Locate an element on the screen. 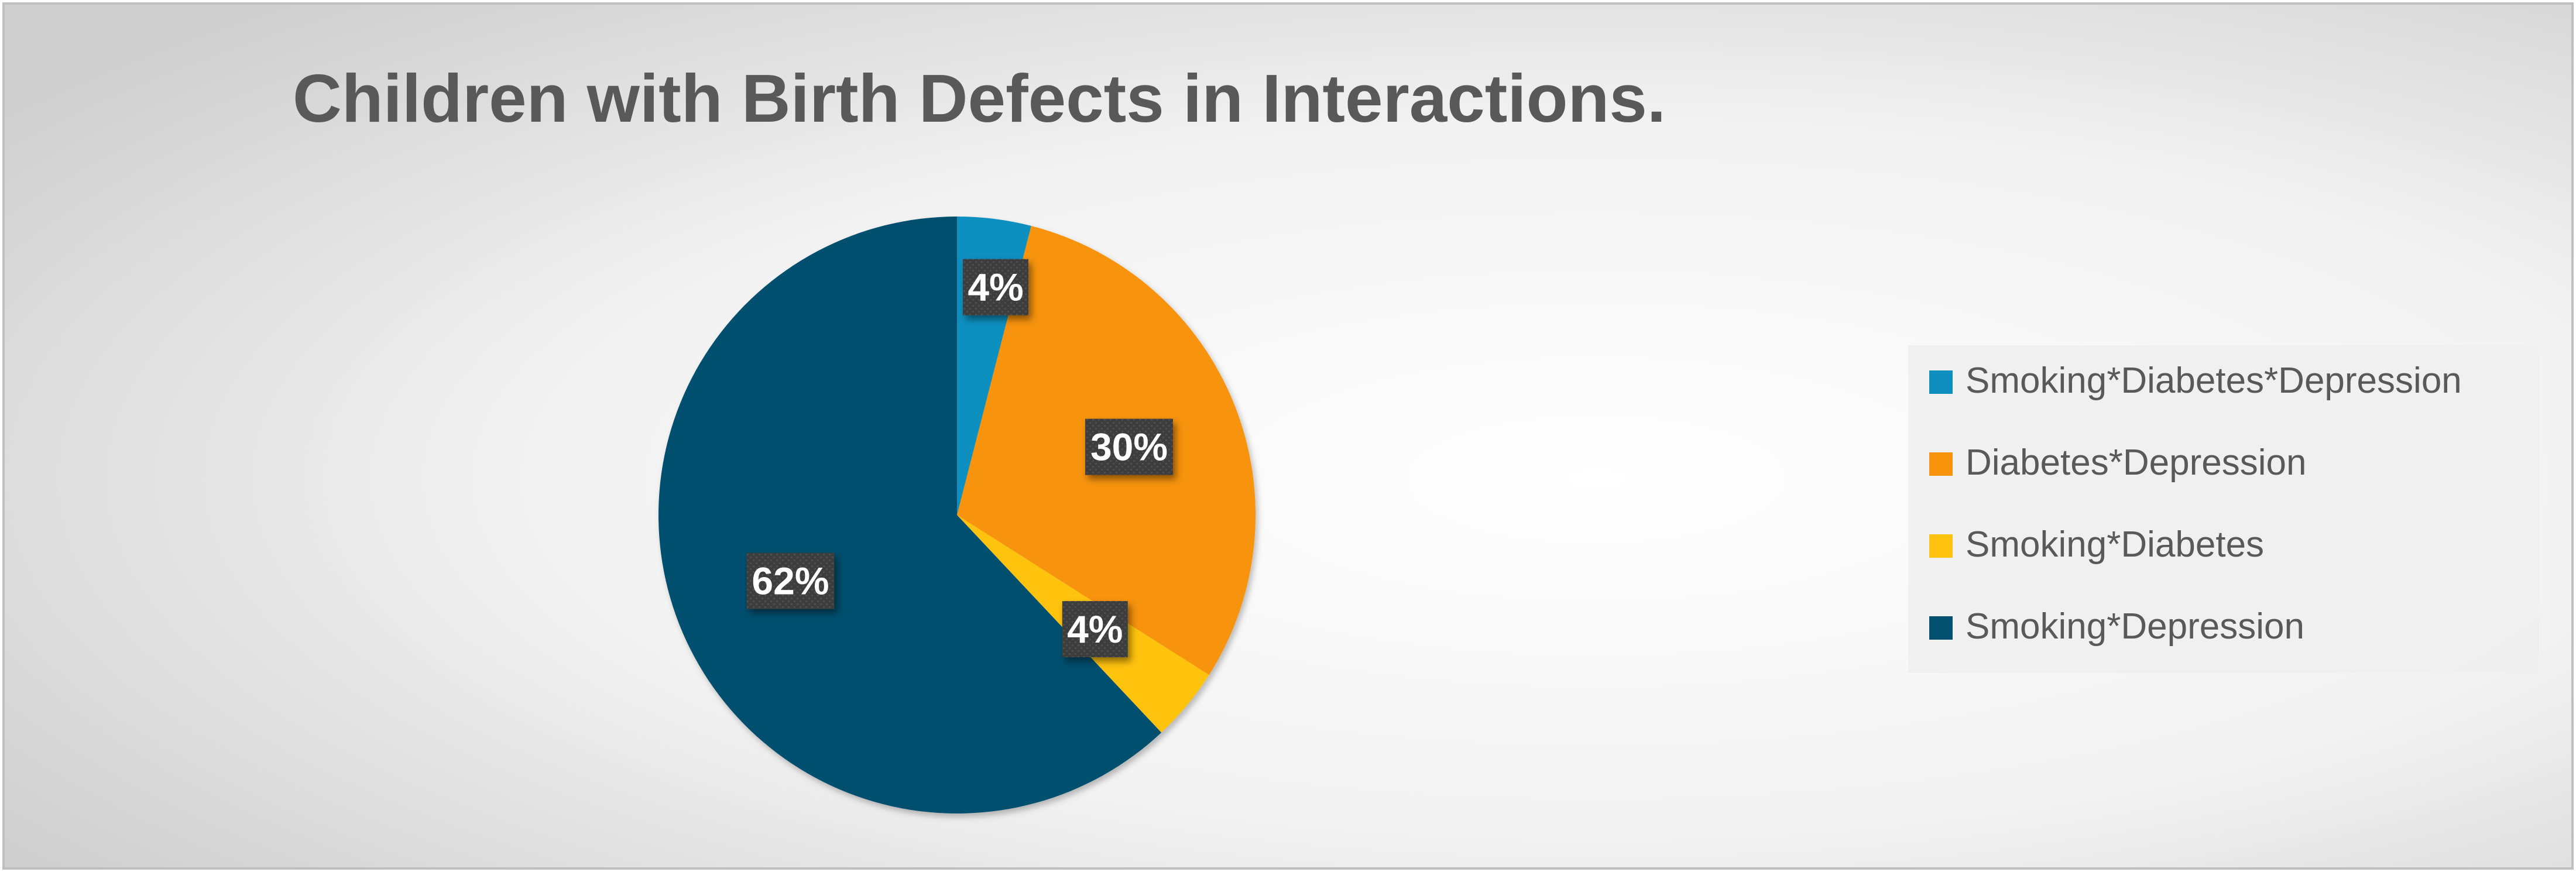 The height and width of the screenshot is (872, 2576). data-label-text: 62% is located at coordinates (791, 581).